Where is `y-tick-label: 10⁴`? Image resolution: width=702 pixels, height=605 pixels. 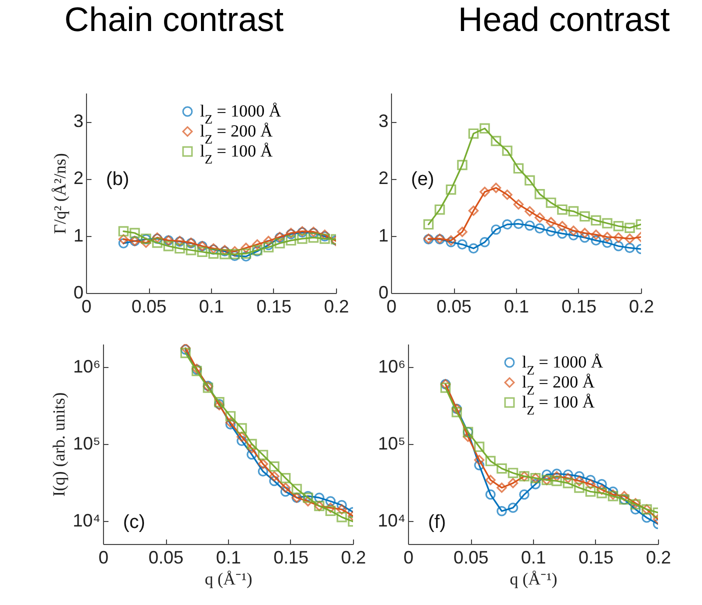 y-tick-label: 10⁴ is located at coordinates (86, 520).